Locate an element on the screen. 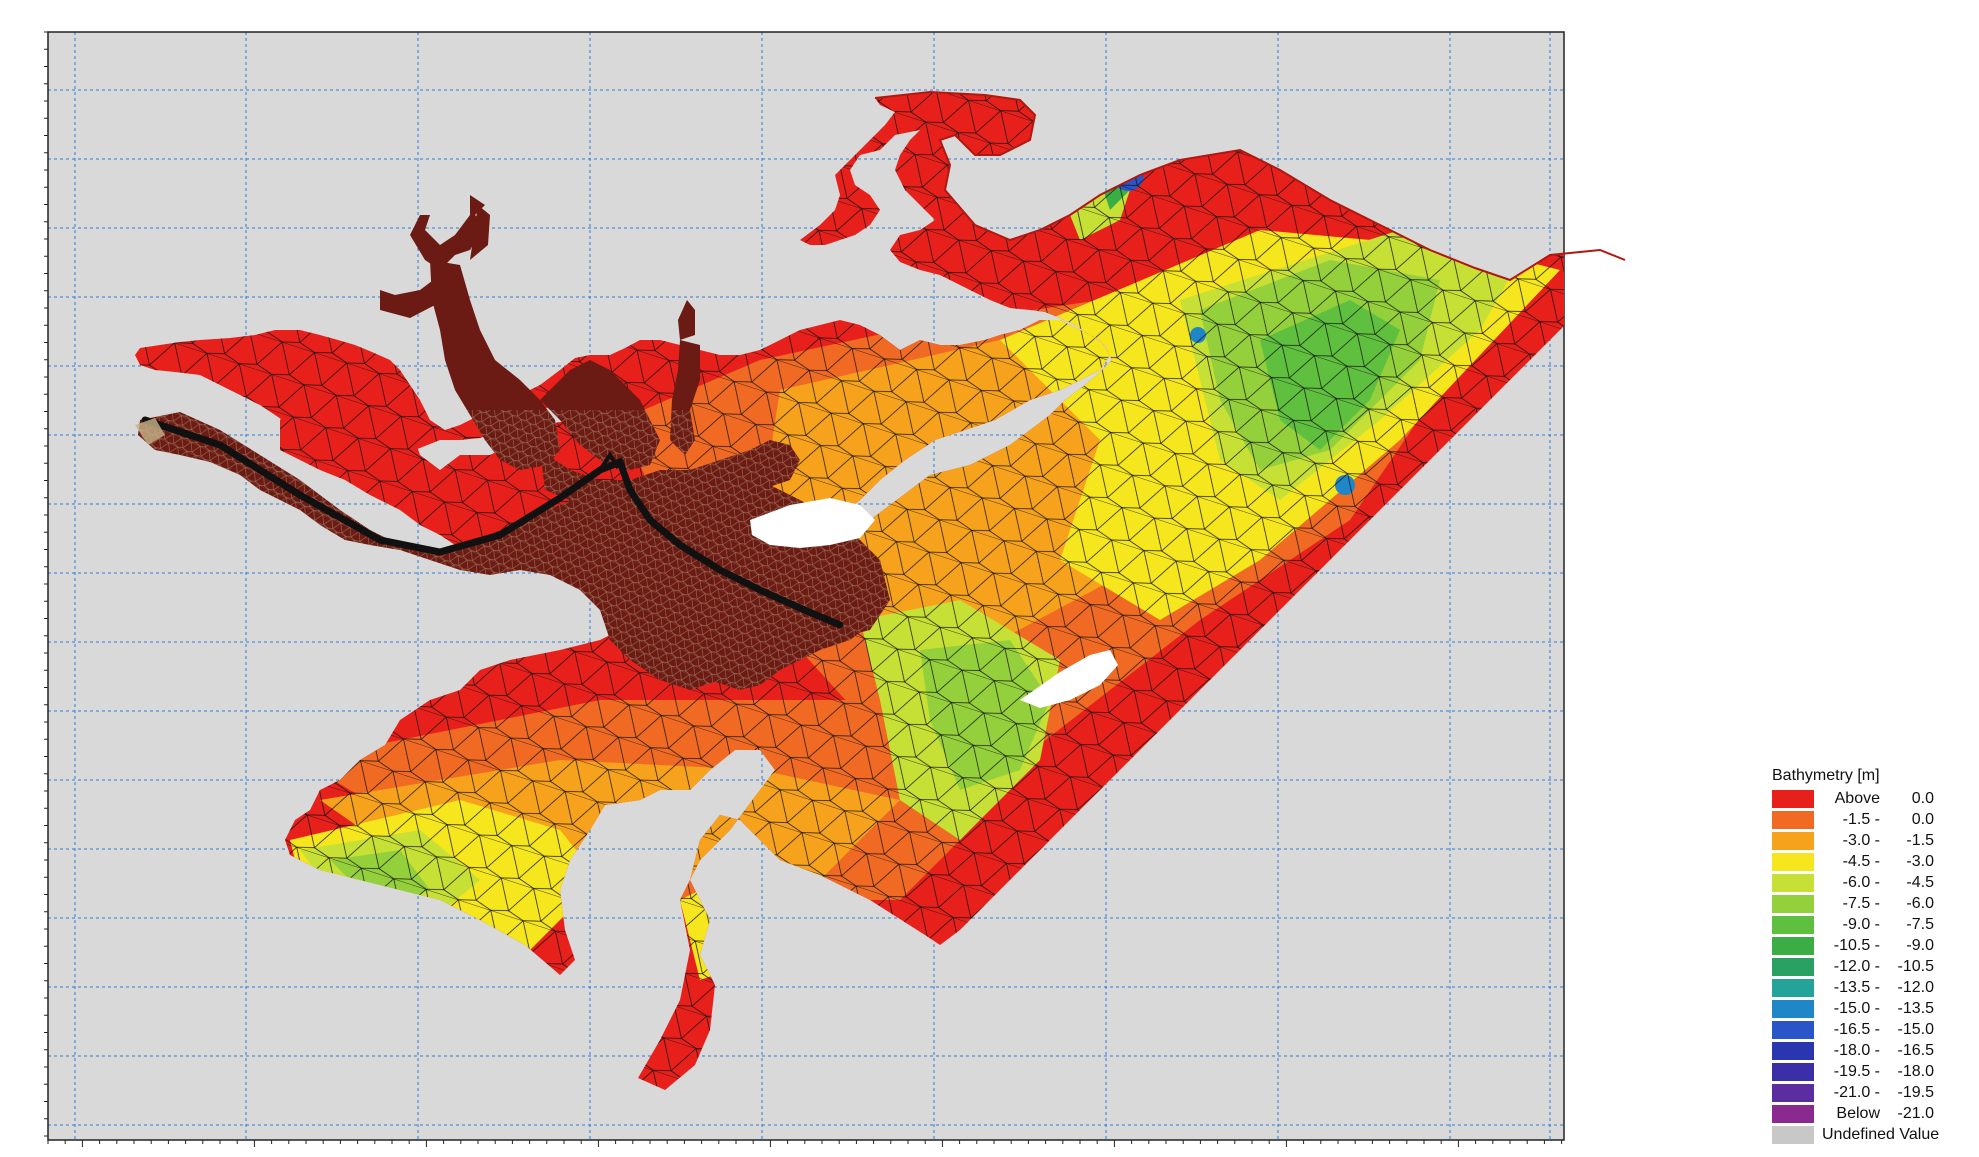  legend-item: -16.5 - -15.0 is located at coordinates (1875, 1030).